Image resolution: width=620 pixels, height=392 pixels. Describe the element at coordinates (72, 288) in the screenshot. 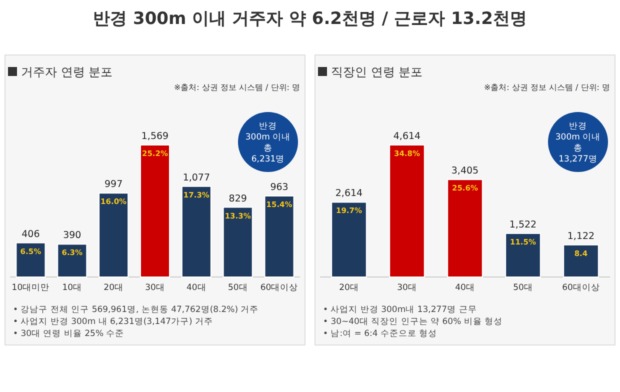

I see `x-tick-label: 10대` at that location.